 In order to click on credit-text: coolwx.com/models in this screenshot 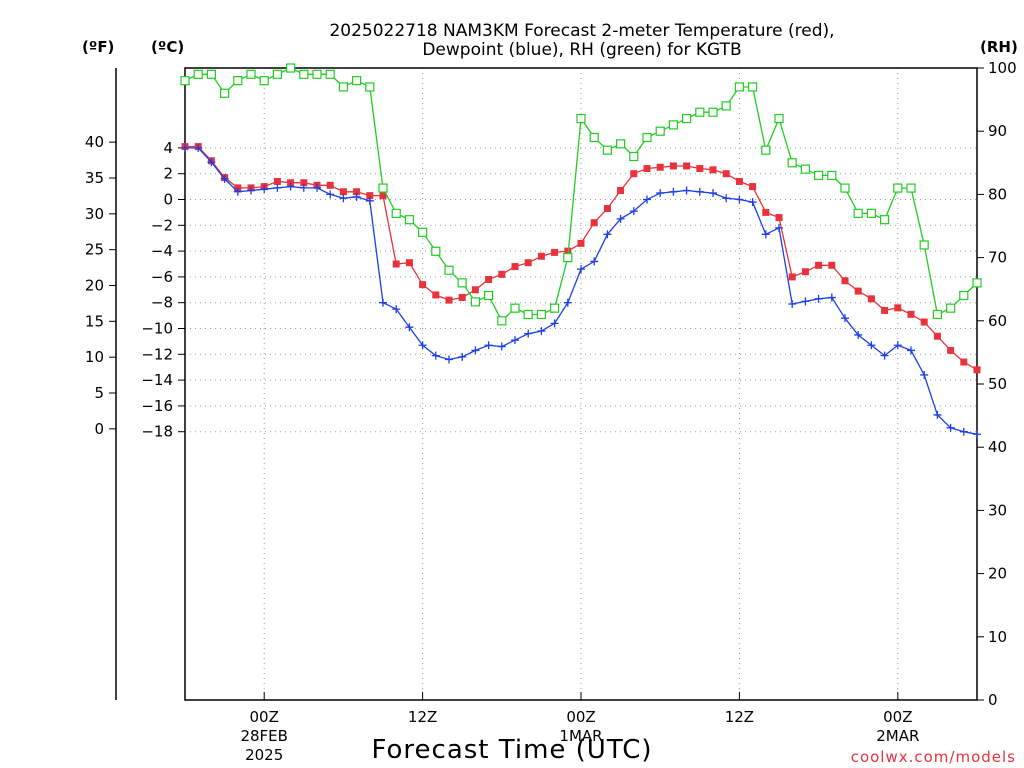, I will do `click(933, 757)`.